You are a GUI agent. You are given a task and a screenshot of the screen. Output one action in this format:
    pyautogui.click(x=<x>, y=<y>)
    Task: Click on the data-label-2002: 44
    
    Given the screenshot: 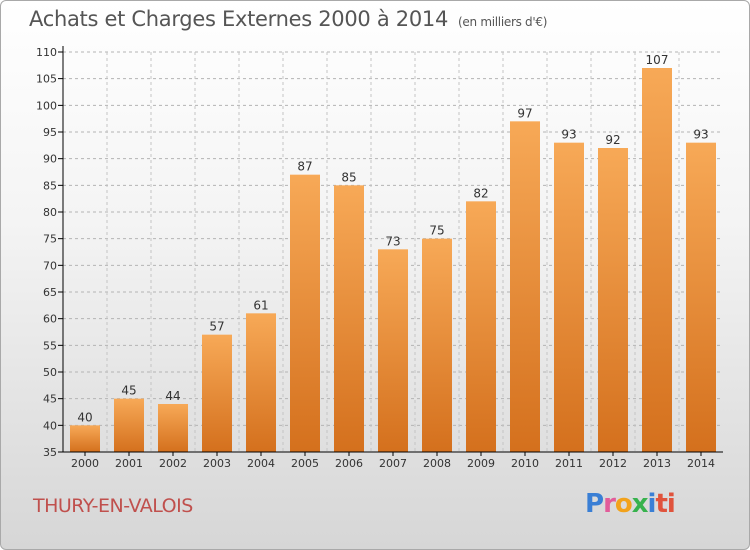 What is the action you would take?
    pyautogui.click(x=172, y=396)
    